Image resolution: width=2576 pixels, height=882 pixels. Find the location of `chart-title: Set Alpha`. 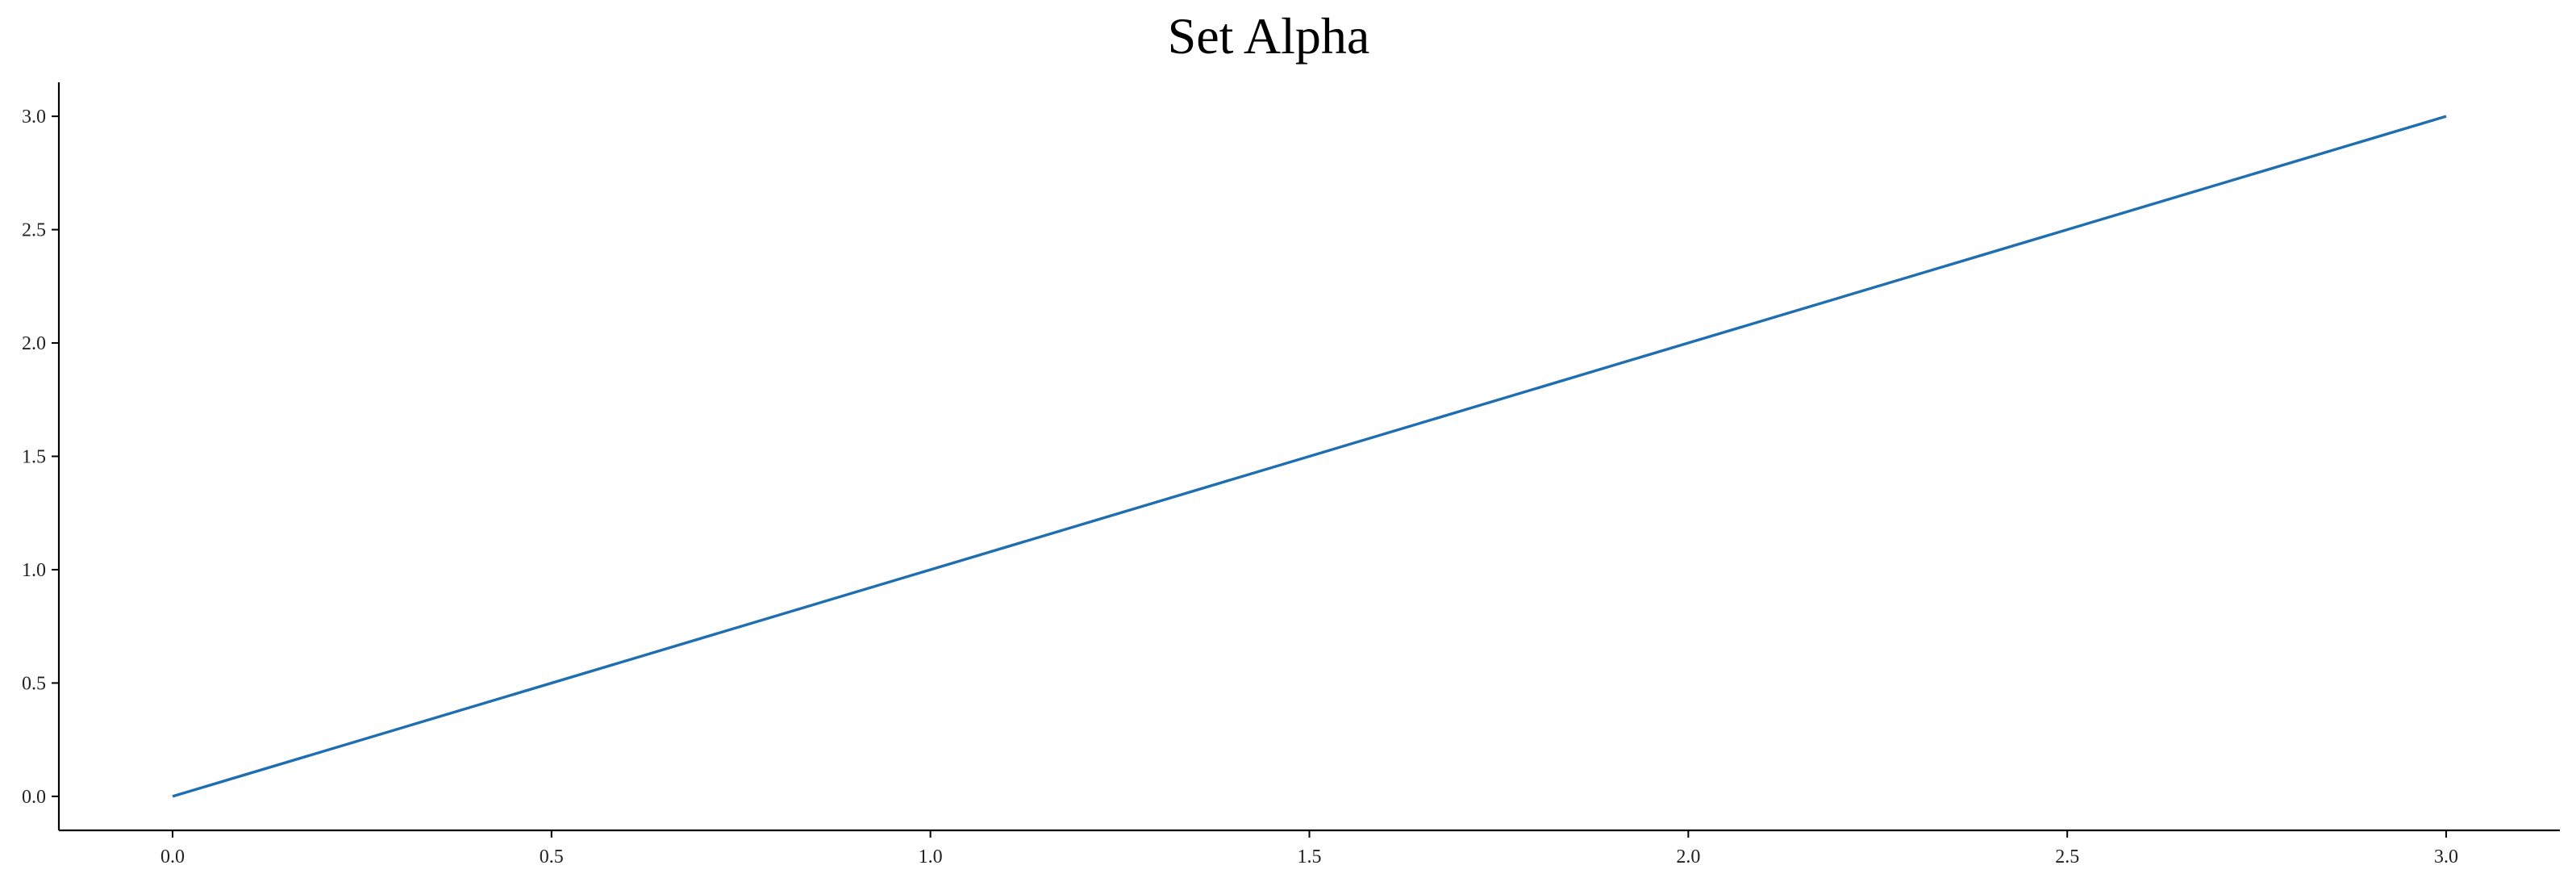

chart-title: Set Alpha is located at coordinates (1269, 36).